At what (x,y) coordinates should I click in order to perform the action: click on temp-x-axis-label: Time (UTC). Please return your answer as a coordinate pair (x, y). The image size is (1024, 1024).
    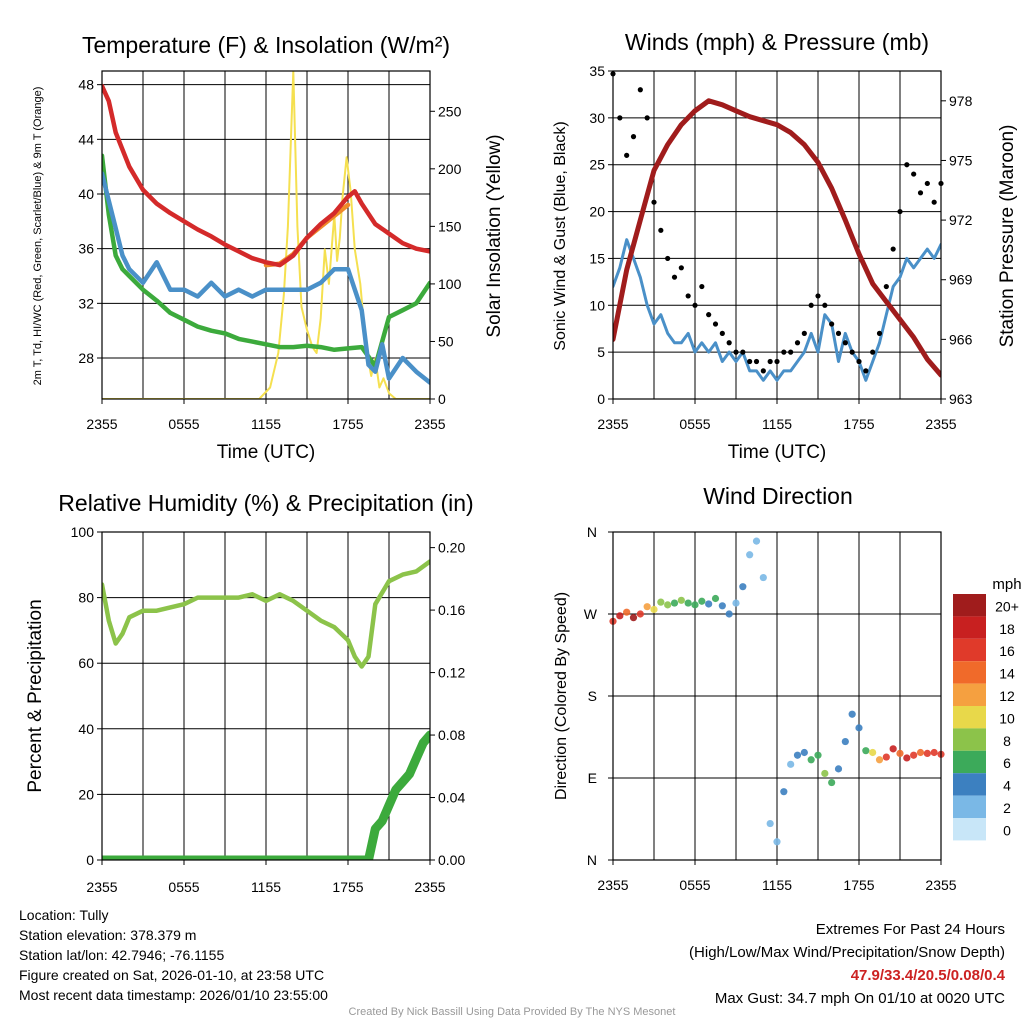
    Looking at the image, I should click on (266, 452).